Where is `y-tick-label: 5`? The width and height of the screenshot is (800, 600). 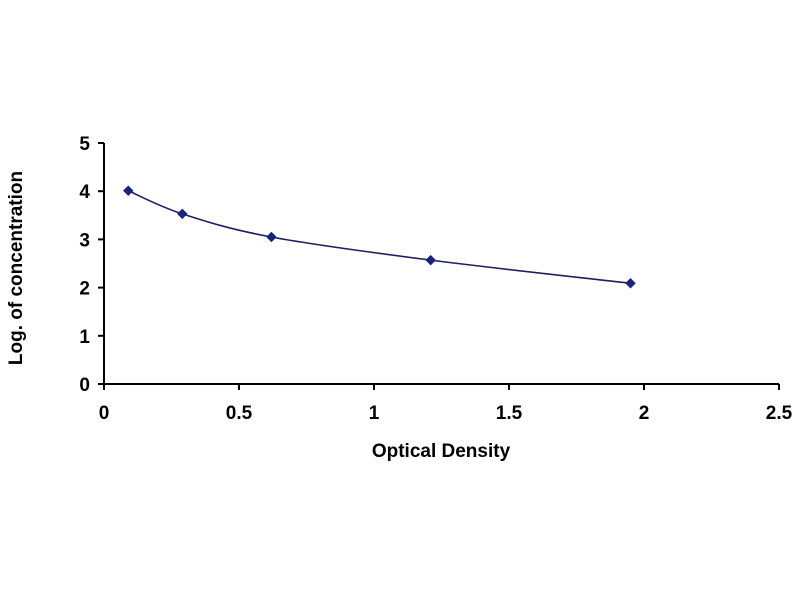 y-tick-label: 5 is located at coordinates (84, 144).